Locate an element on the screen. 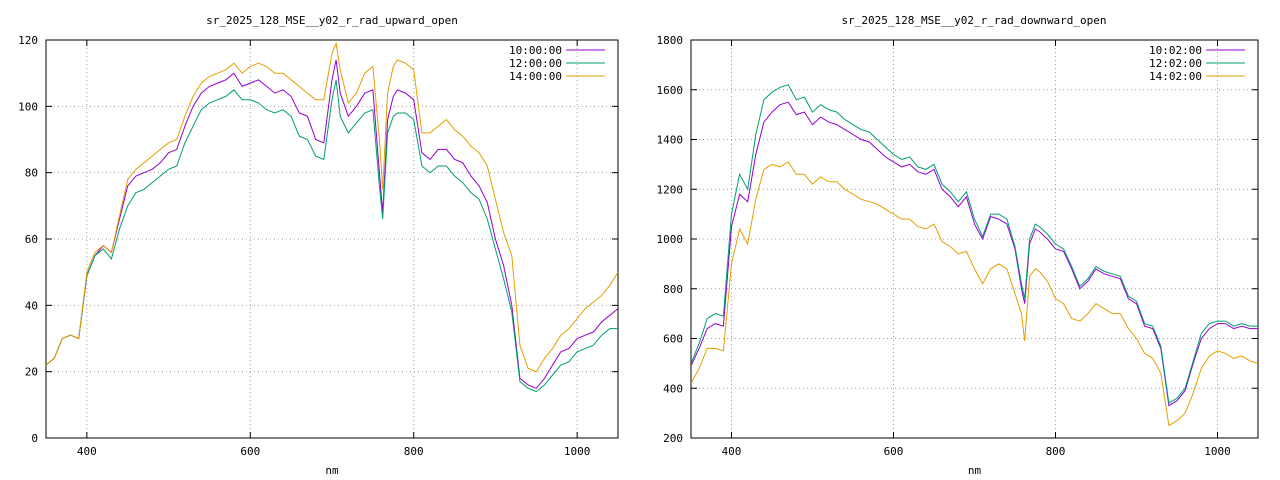 The height and width of the screenshot is (480, 1280). legend-label: 12:00:00 is located at coordinates (535, 63).